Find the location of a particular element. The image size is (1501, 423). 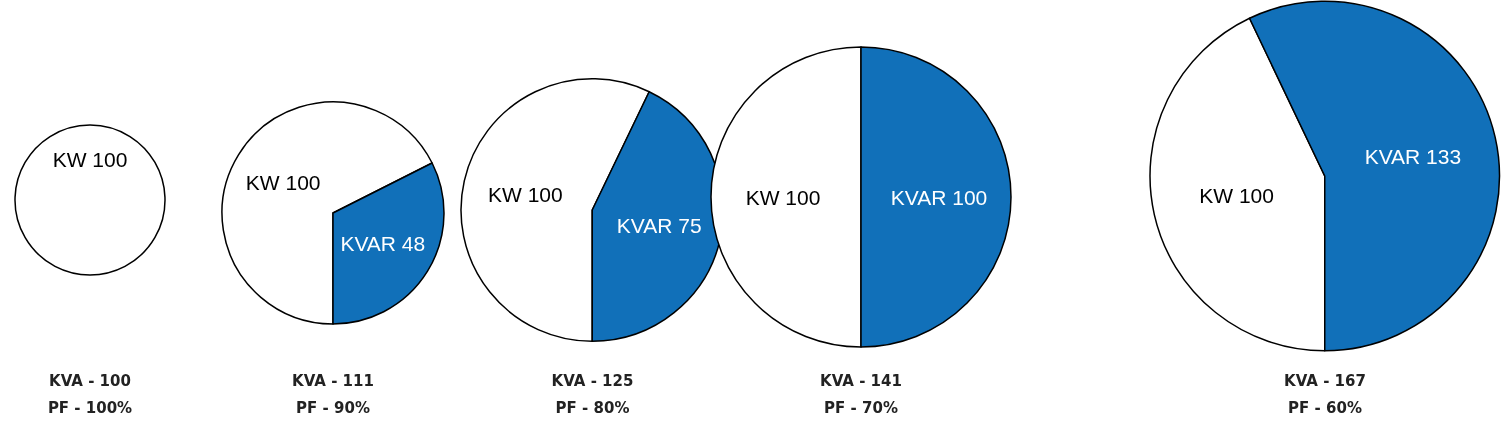

text: PF - 80% is located at coordinates (592, 407).